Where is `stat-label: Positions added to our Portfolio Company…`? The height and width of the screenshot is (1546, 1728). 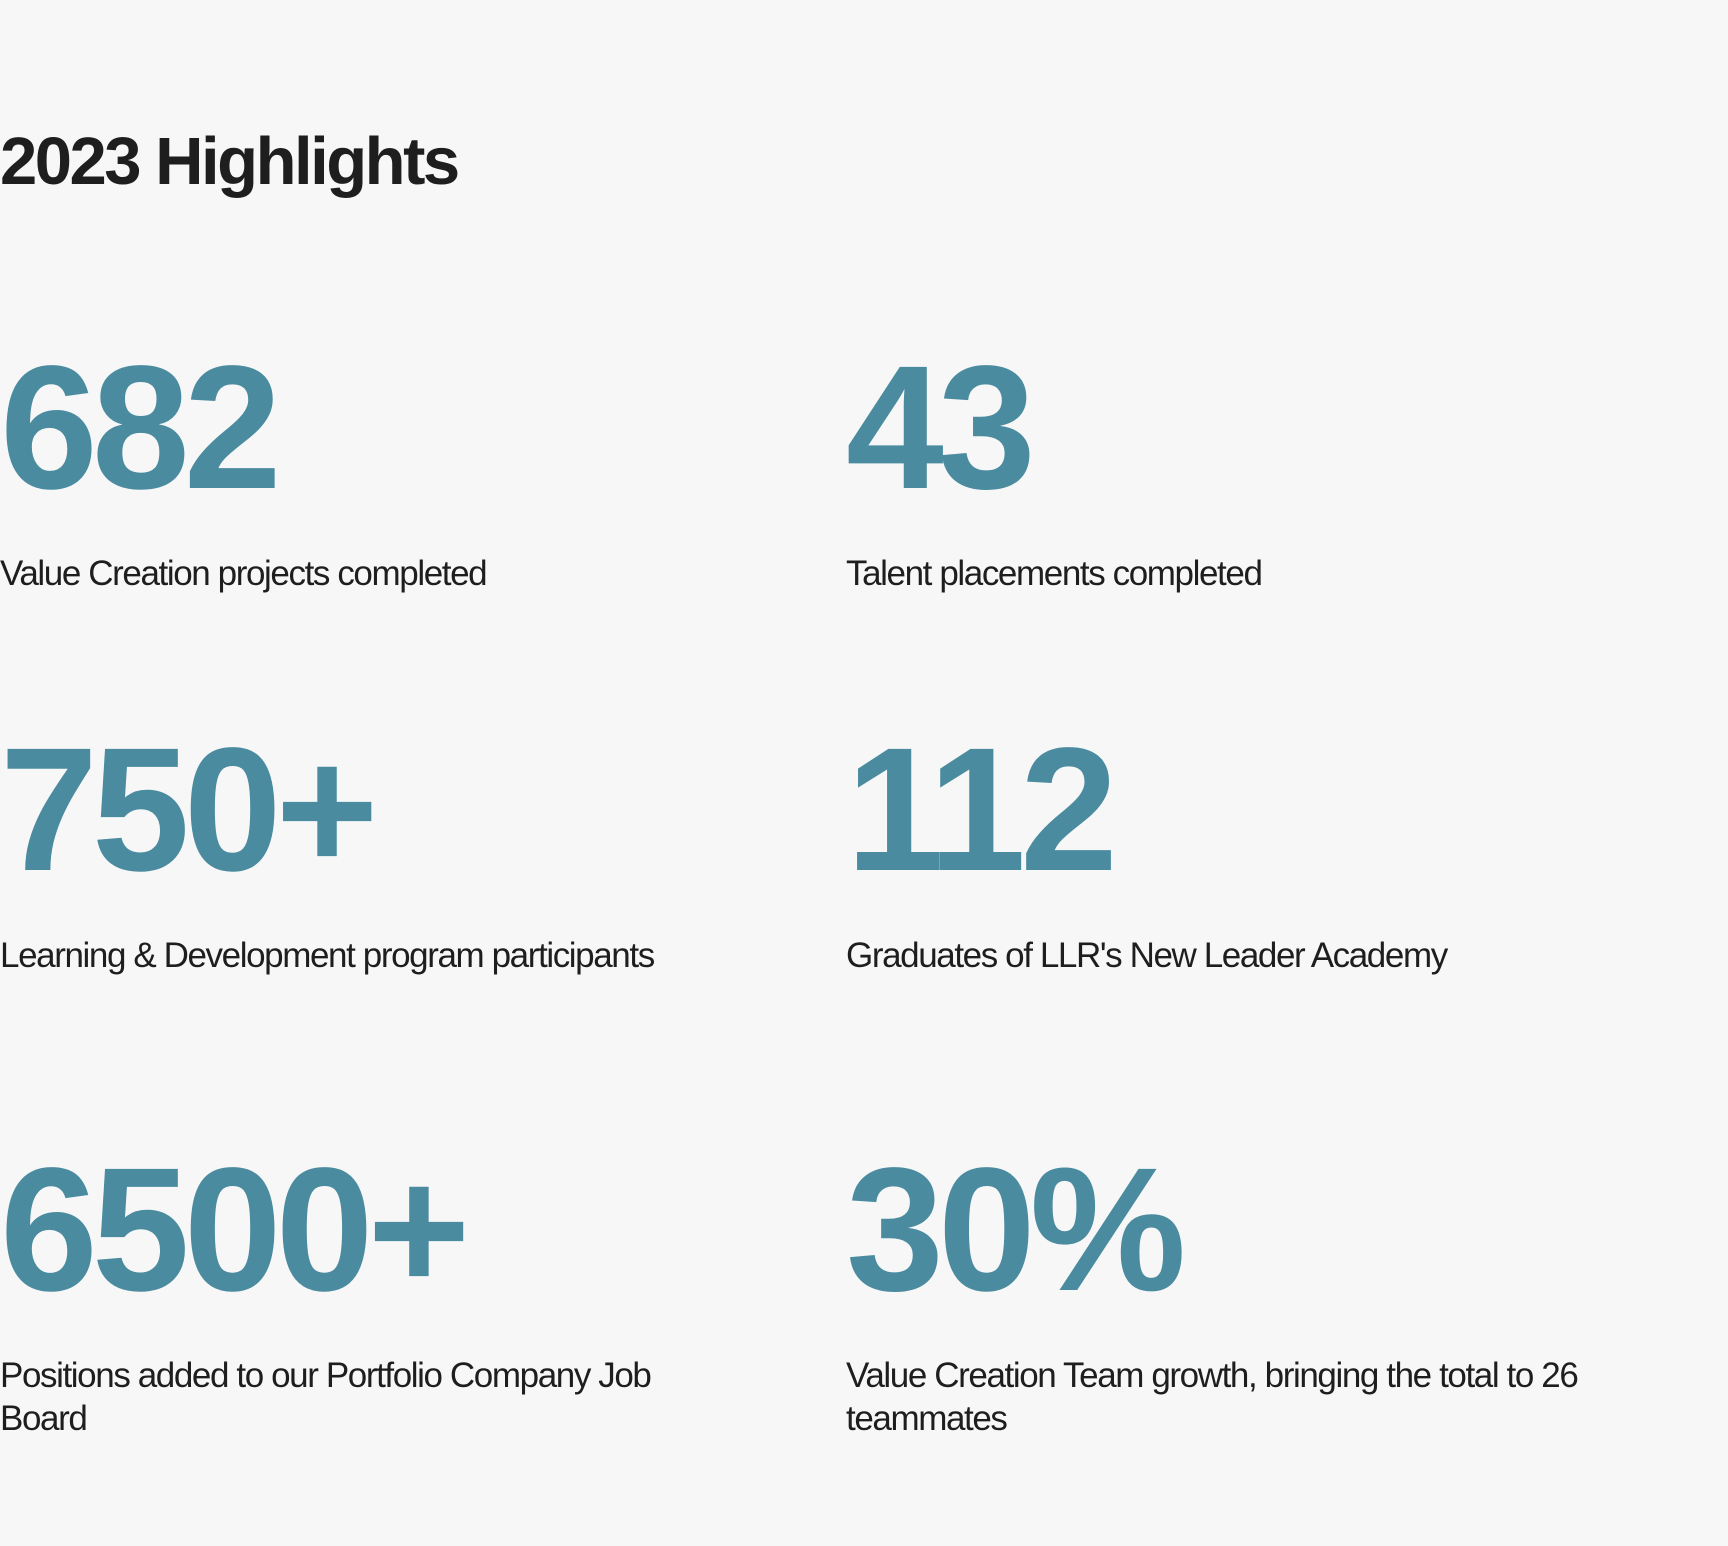 stat-label: Positions added to our Portfolio Company… is located at coordinates (326, 1397).